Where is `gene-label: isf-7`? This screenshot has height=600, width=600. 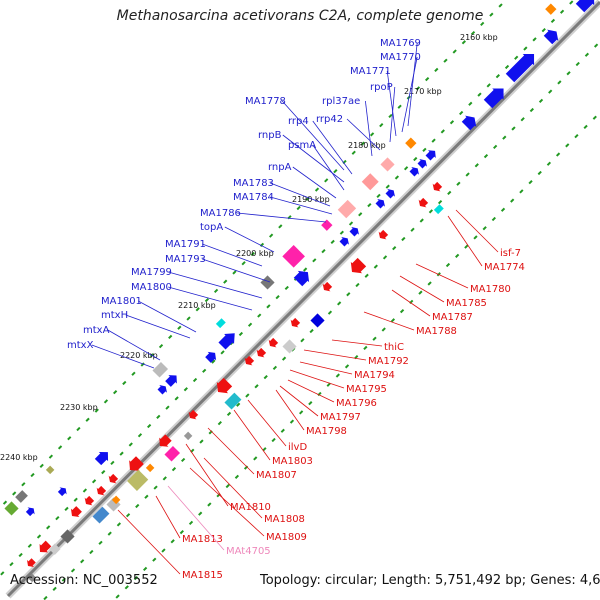 gene-label: isf-7 is located at coordinates (510, 253).